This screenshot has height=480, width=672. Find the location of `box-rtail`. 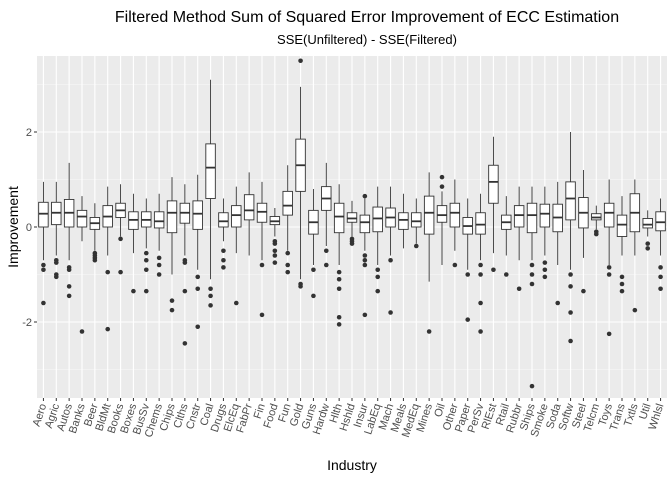

box-rtail is located at coordinates (506, 236).